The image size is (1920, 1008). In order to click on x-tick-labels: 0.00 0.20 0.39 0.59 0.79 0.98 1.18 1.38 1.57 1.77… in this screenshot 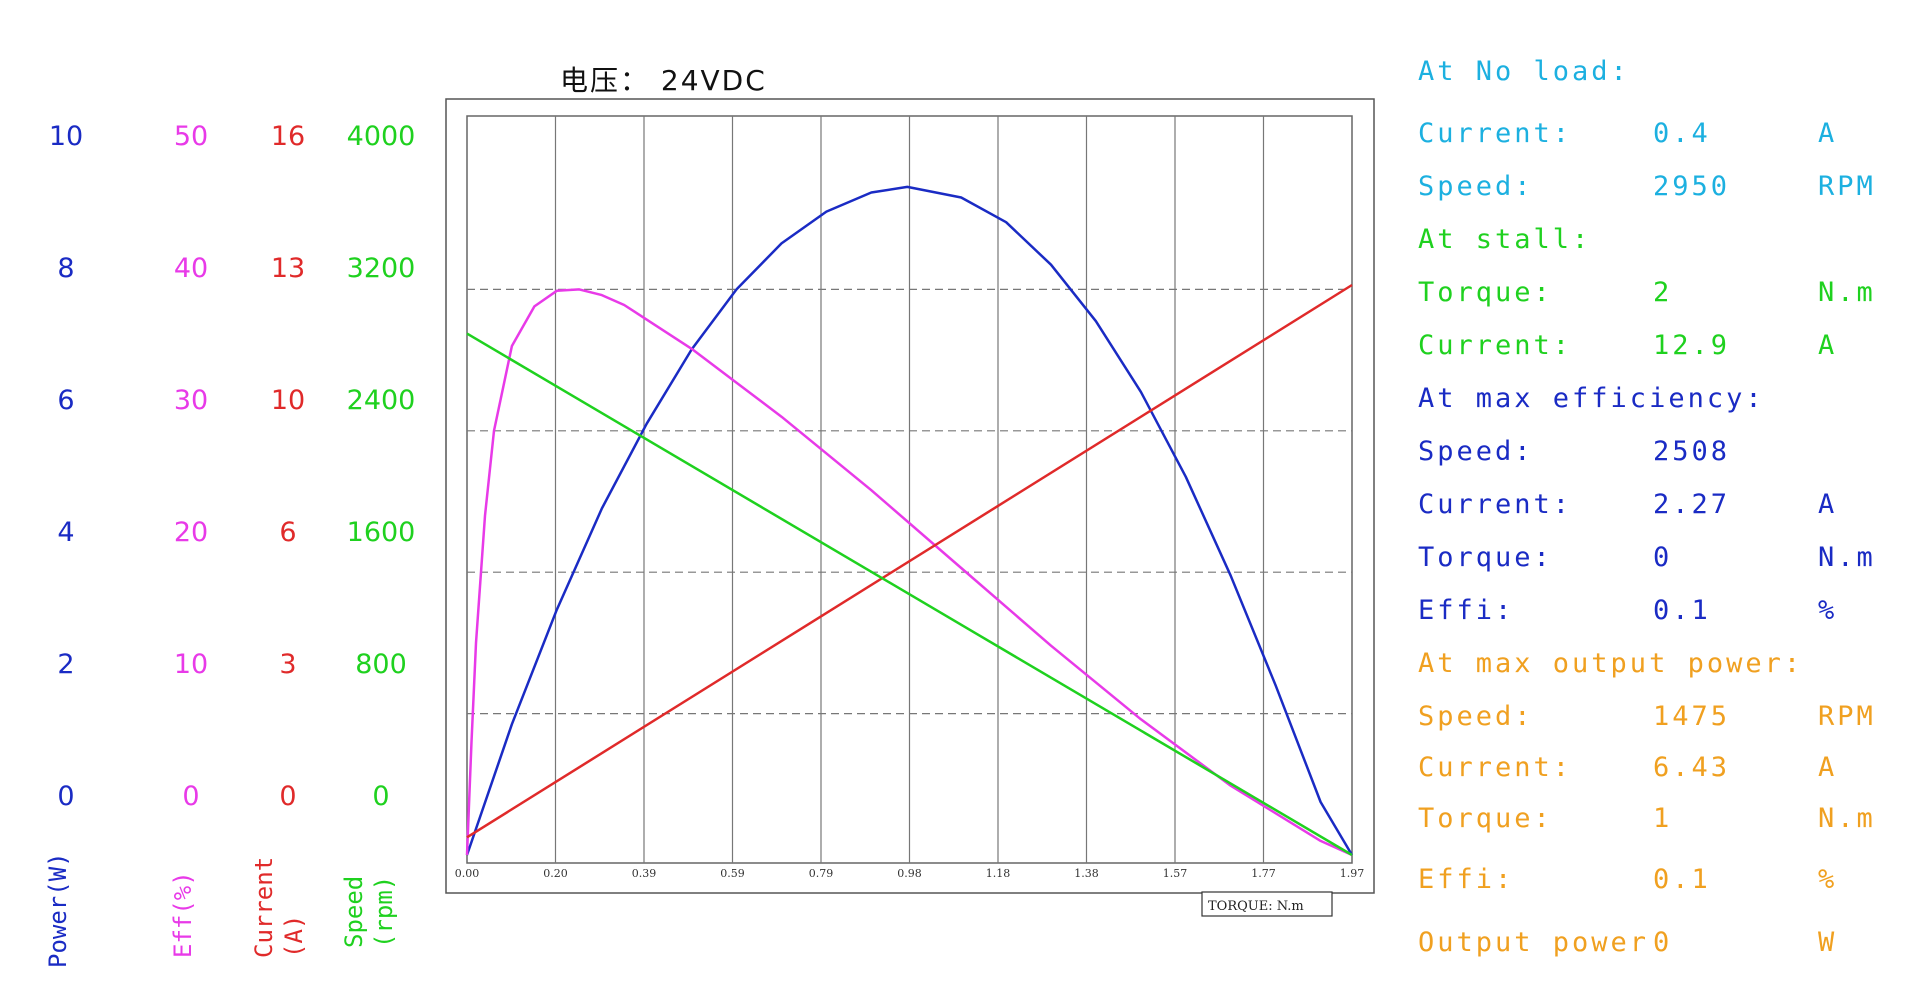, I will do `click(910, 873)`.